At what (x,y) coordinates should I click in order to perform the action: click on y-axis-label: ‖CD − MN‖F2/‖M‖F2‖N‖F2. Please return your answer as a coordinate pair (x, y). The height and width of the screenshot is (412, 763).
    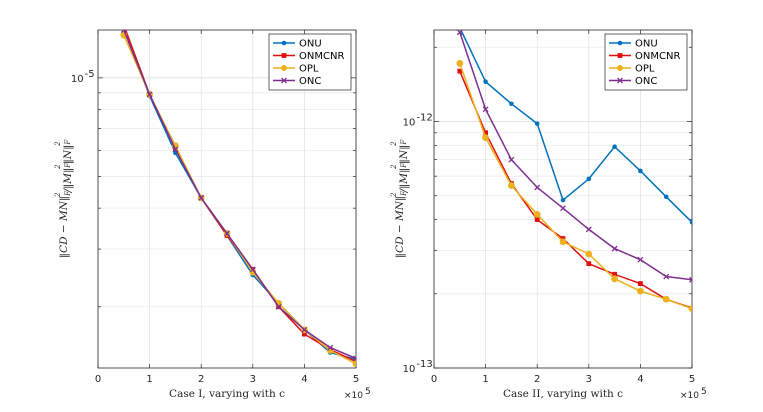
    Looking at the image, I should click on (64, 199).